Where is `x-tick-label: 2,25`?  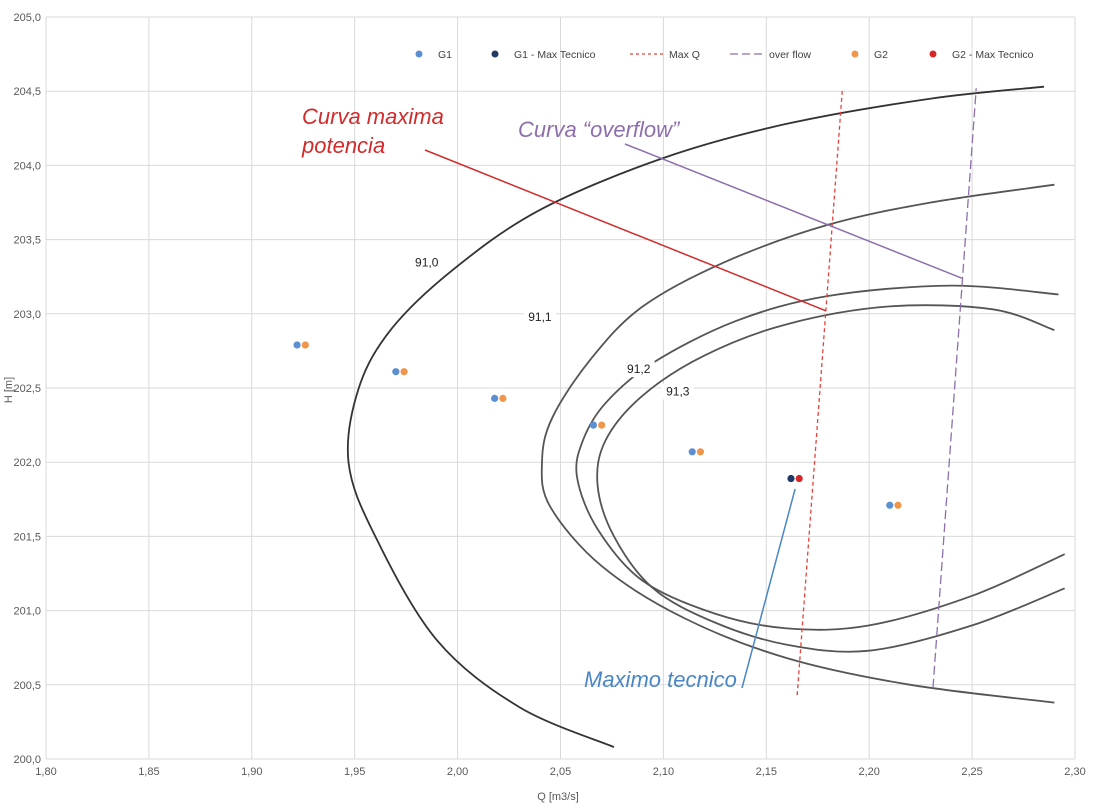 x-tick-label: 2,25 is located at coordinates (971, 772).